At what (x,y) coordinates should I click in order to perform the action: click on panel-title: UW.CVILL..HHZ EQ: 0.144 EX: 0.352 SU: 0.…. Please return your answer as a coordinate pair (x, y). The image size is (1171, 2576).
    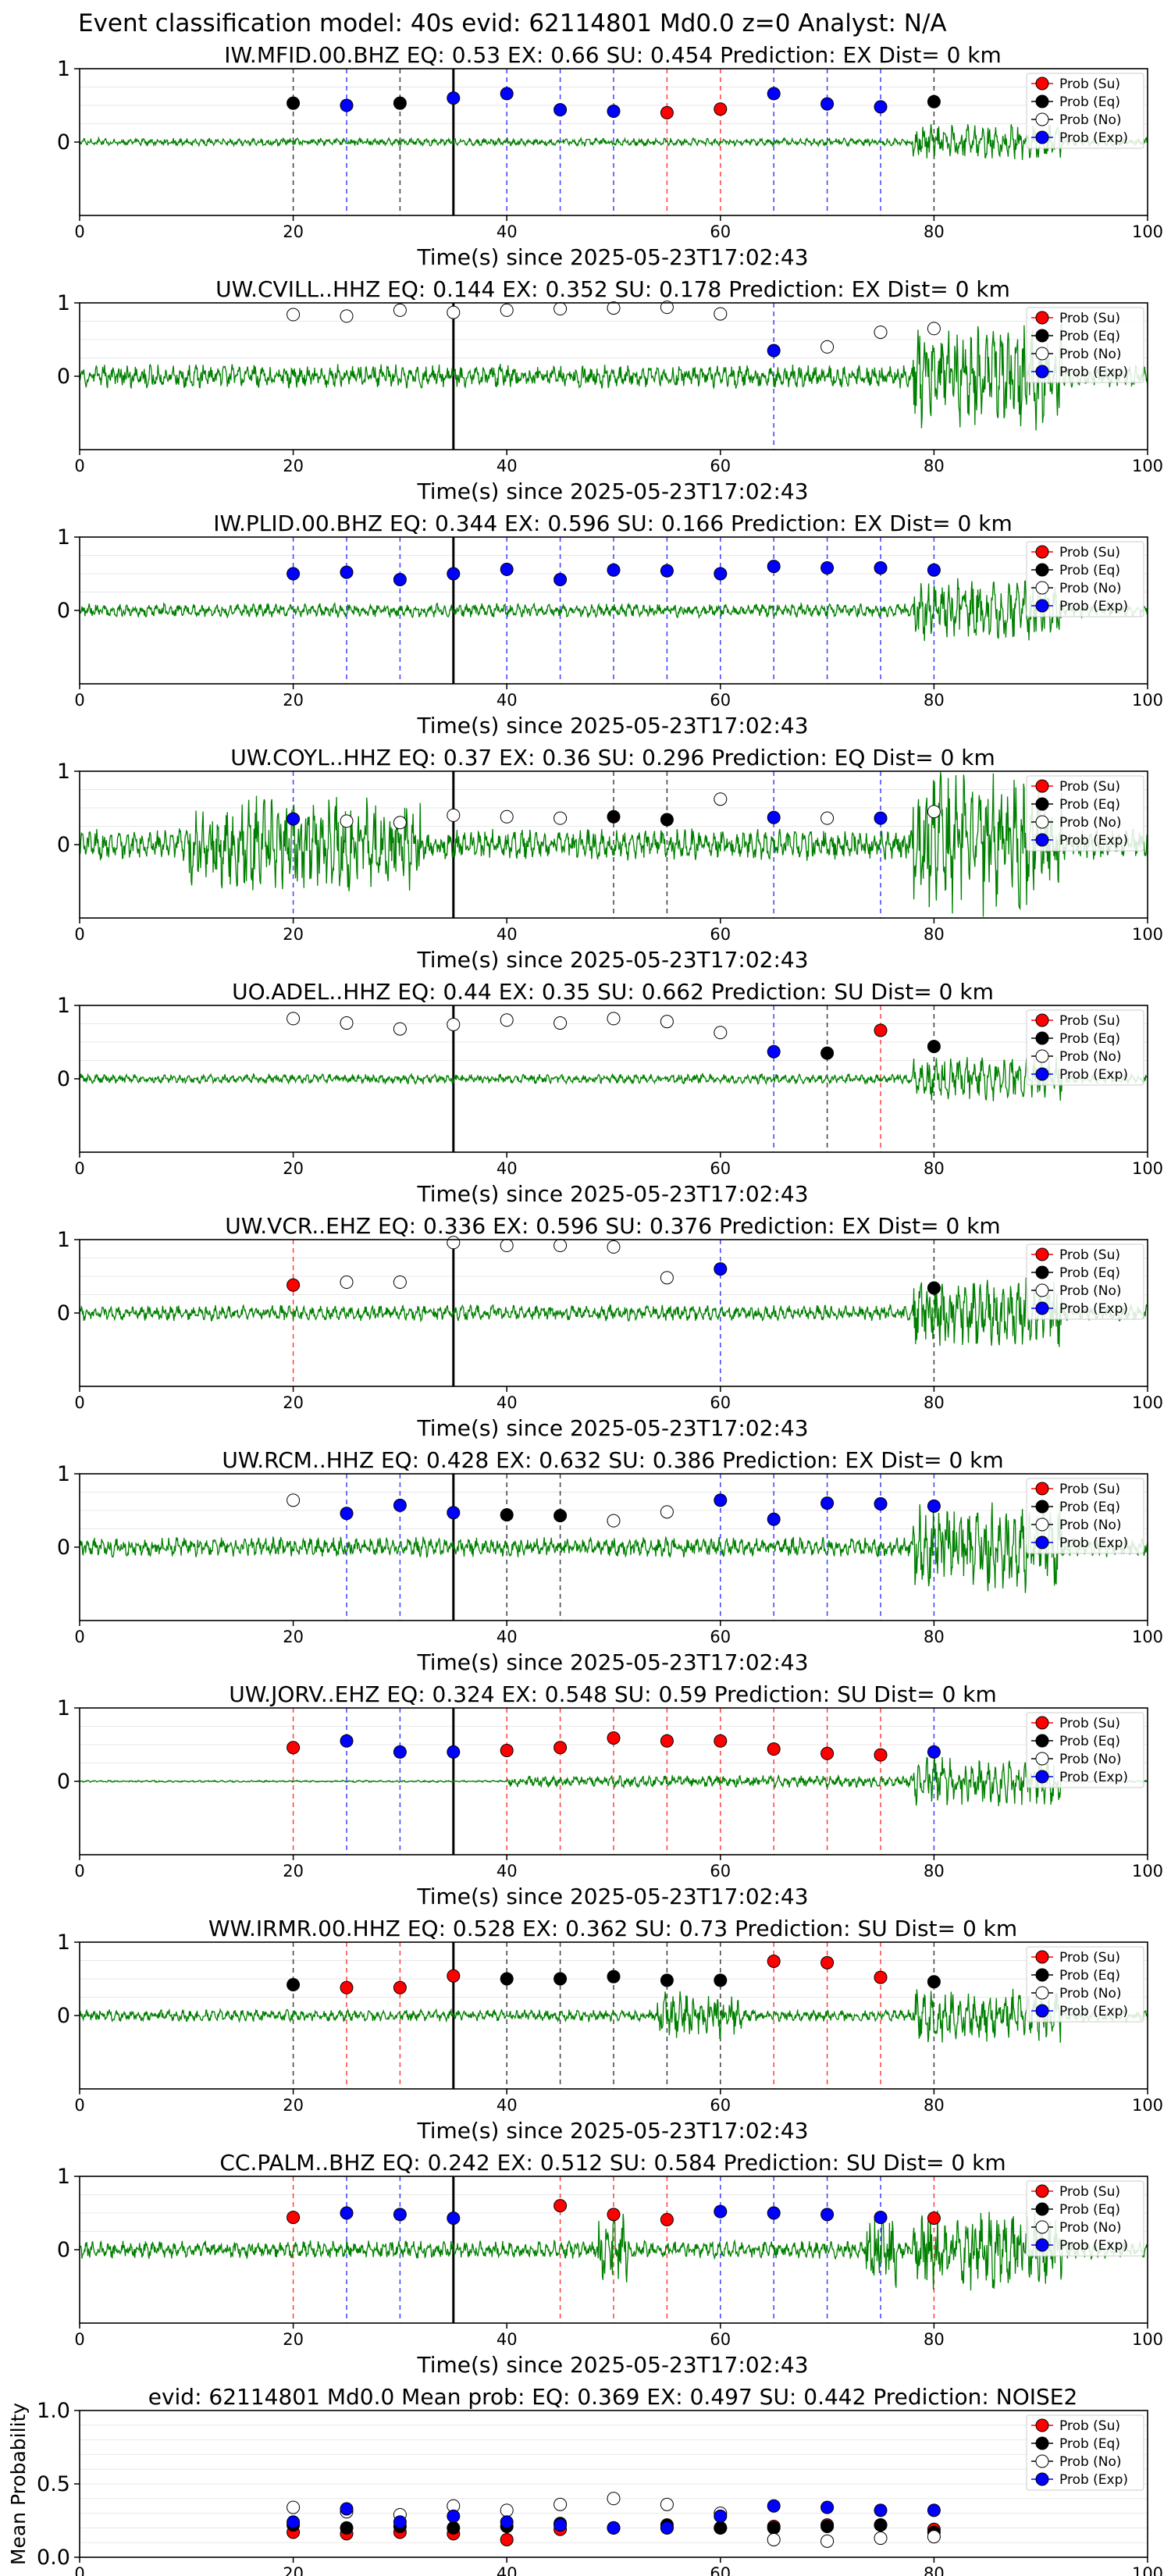
    Looking at the image, I should click on (612, 289).